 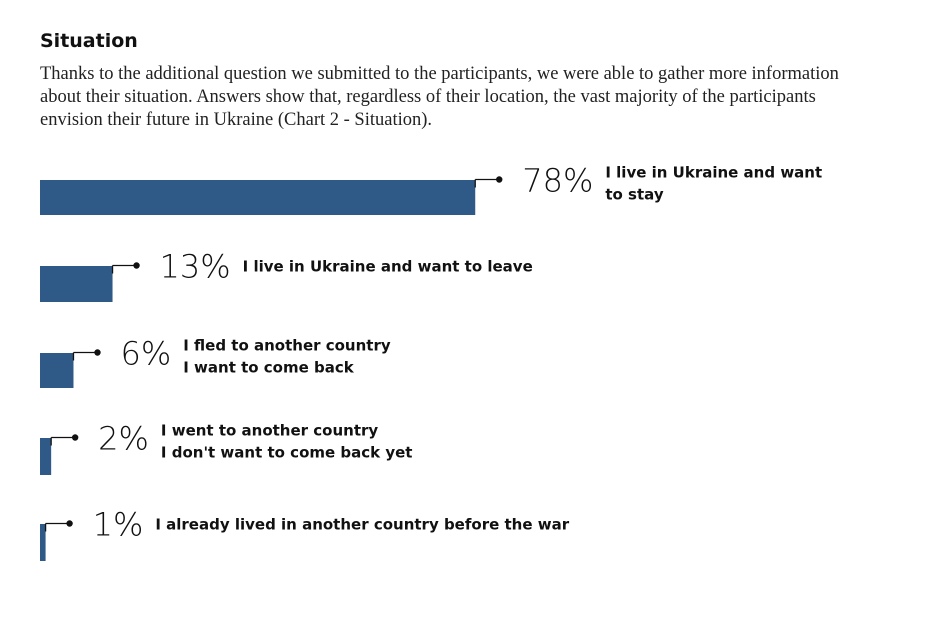 I want to click on category-label-3-line-1: I fled to another country, so click(x=287, y=346).